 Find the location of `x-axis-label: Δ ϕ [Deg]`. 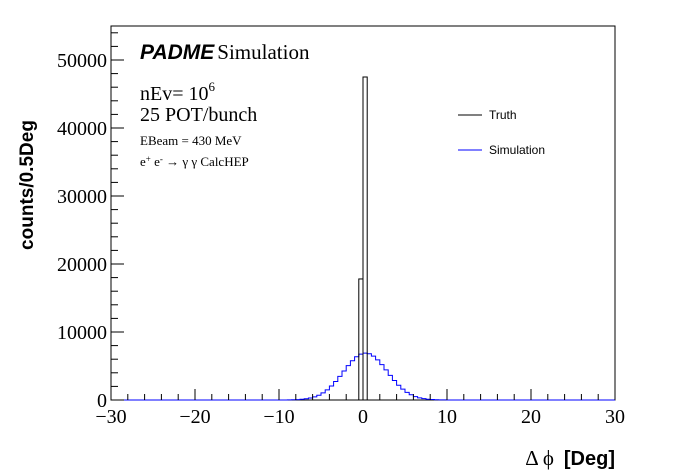

x-axis-label: Δ ϕ [Deg] is located at coordinates (570, 458).